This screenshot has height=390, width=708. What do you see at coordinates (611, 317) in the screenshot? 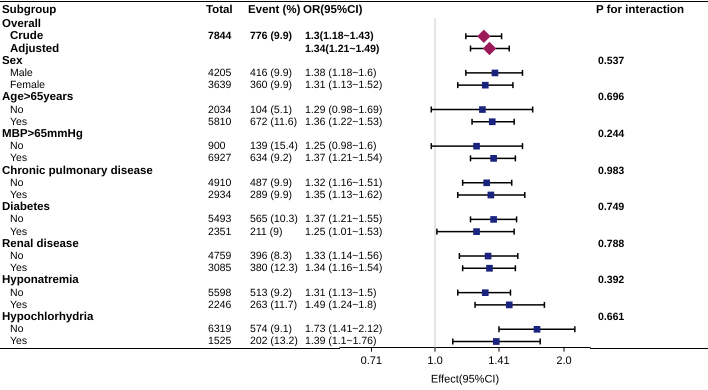
I see `data-label: 0.661` at bounding box center [611, 317].